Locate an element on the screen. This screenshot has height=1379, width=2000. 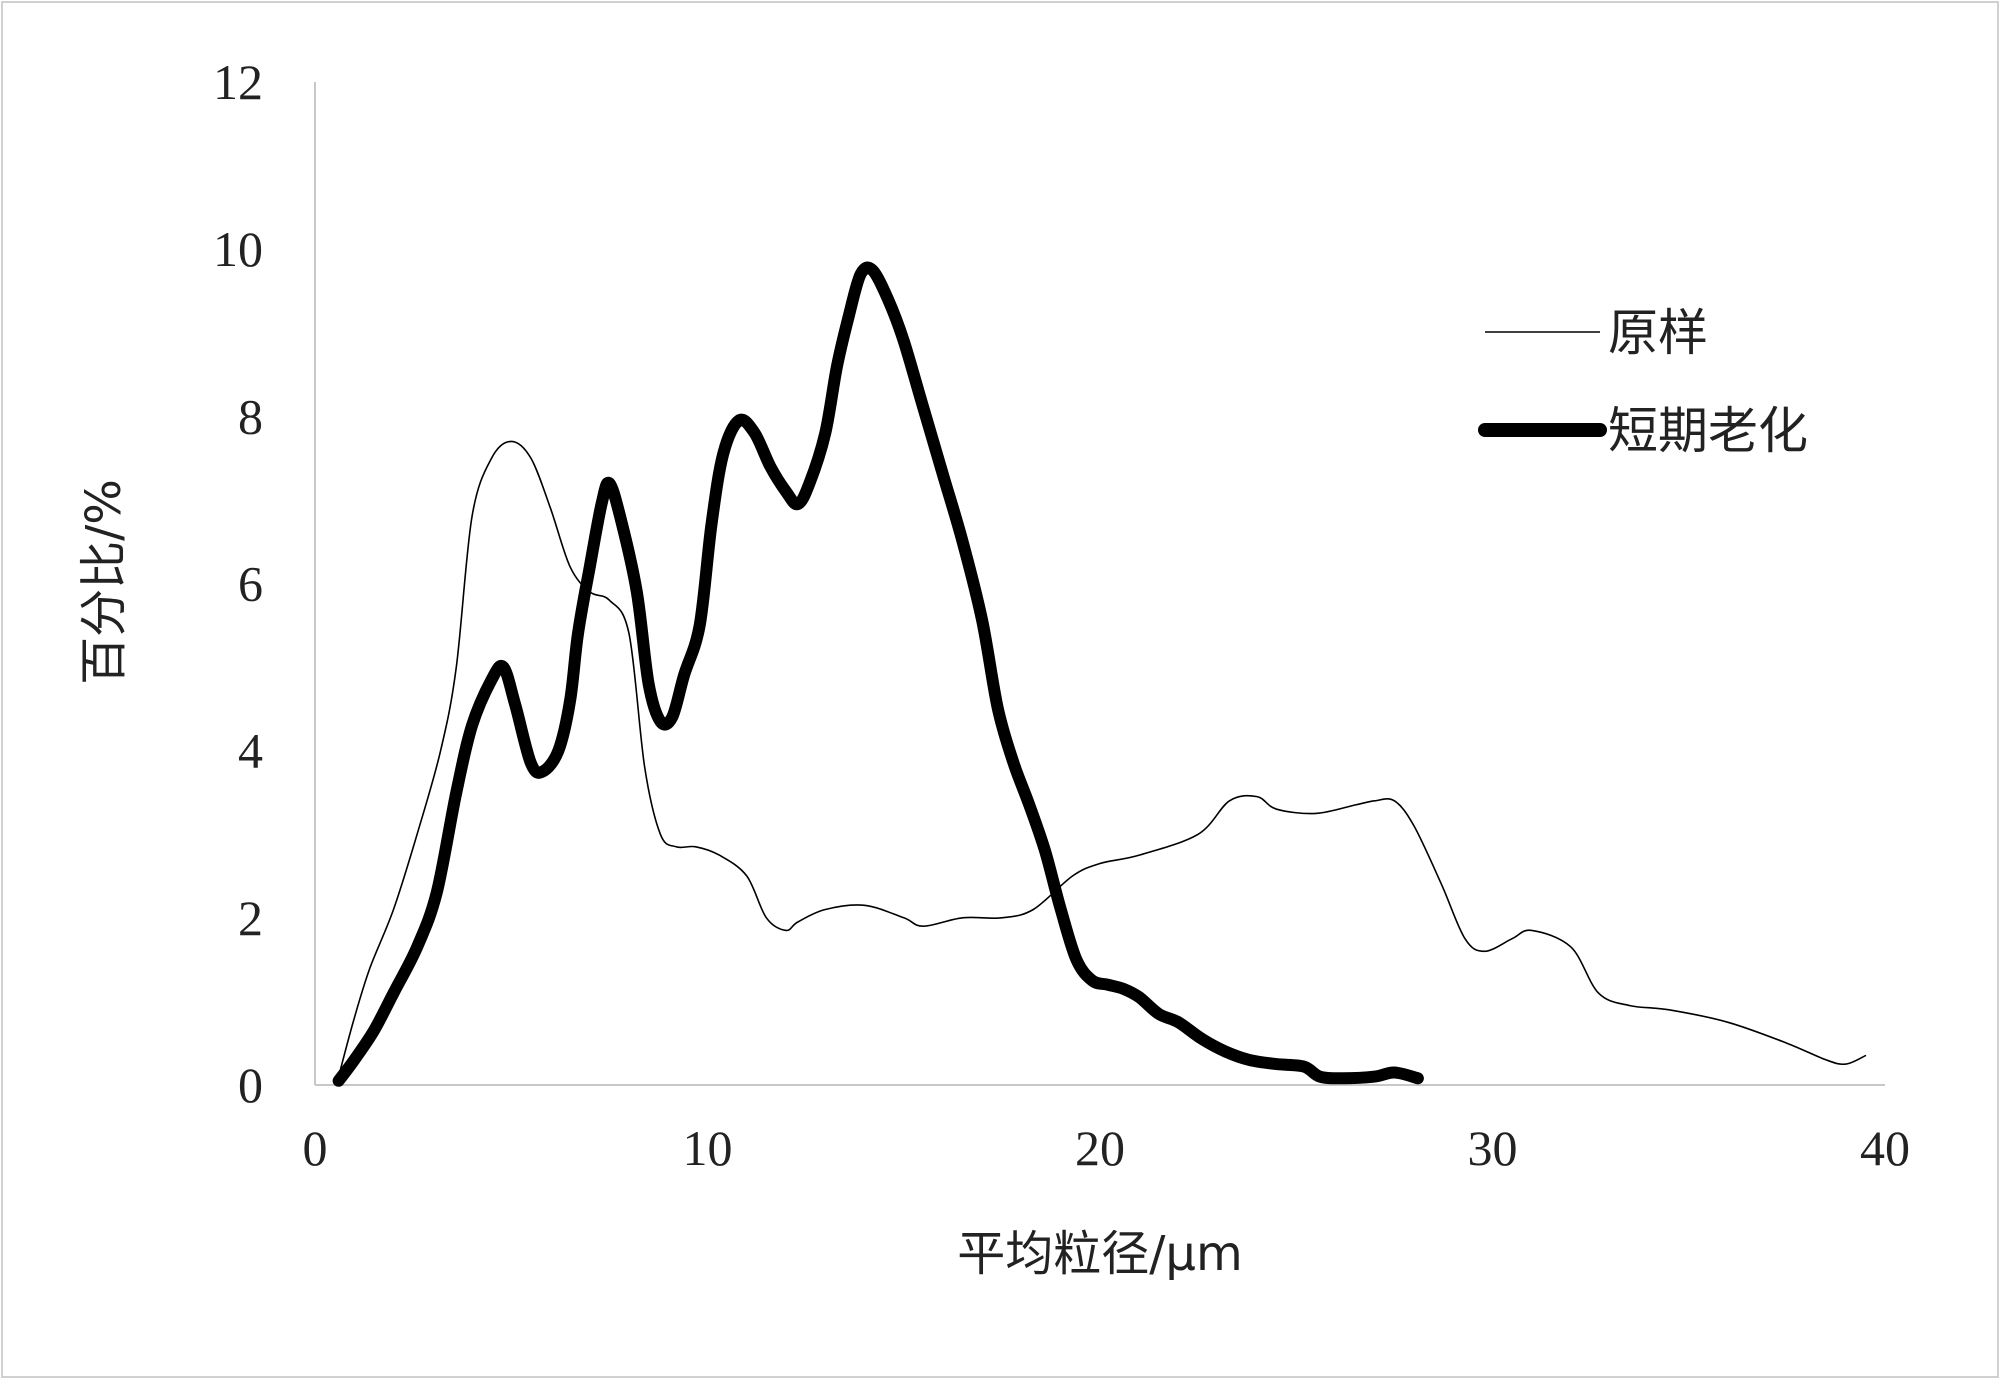
y-tick-label: 0 is located at coordinates (250, 1085).